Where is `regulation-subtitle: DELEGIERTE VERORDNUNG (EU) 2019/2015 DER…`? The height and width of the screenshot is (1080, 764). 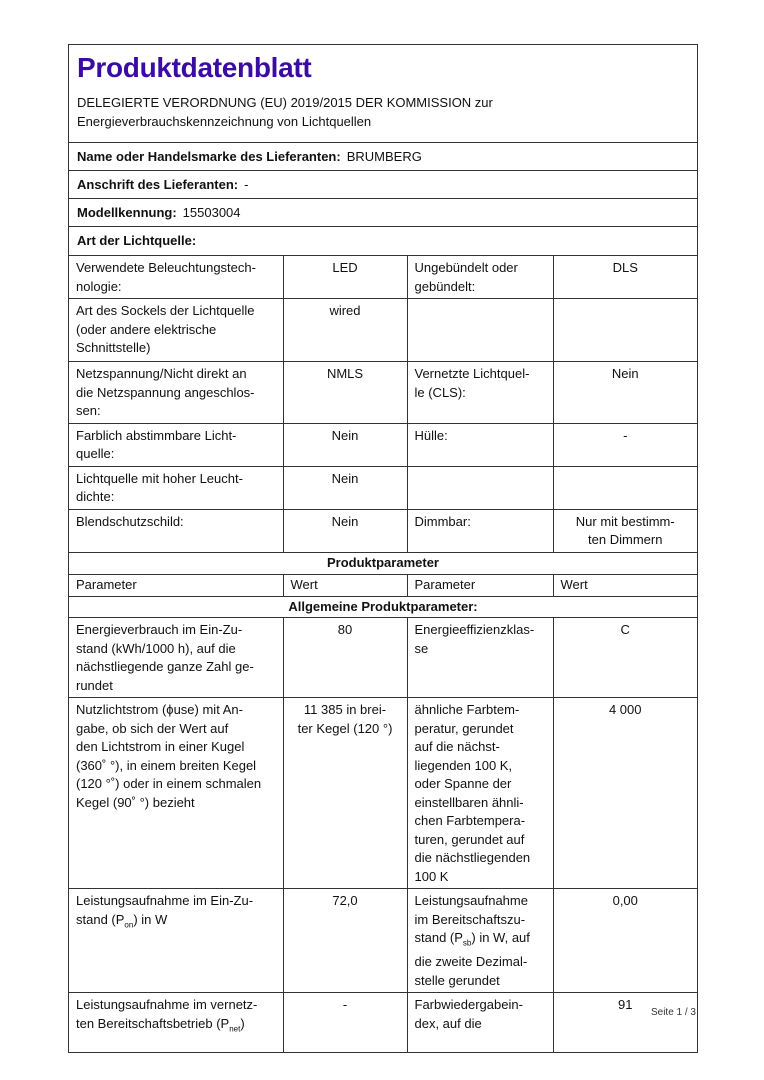
regulation-subtitle: DELEGIERTE VERORDNUNG (EU) 2019/2015 DER… is located at coordinates (383, 112).